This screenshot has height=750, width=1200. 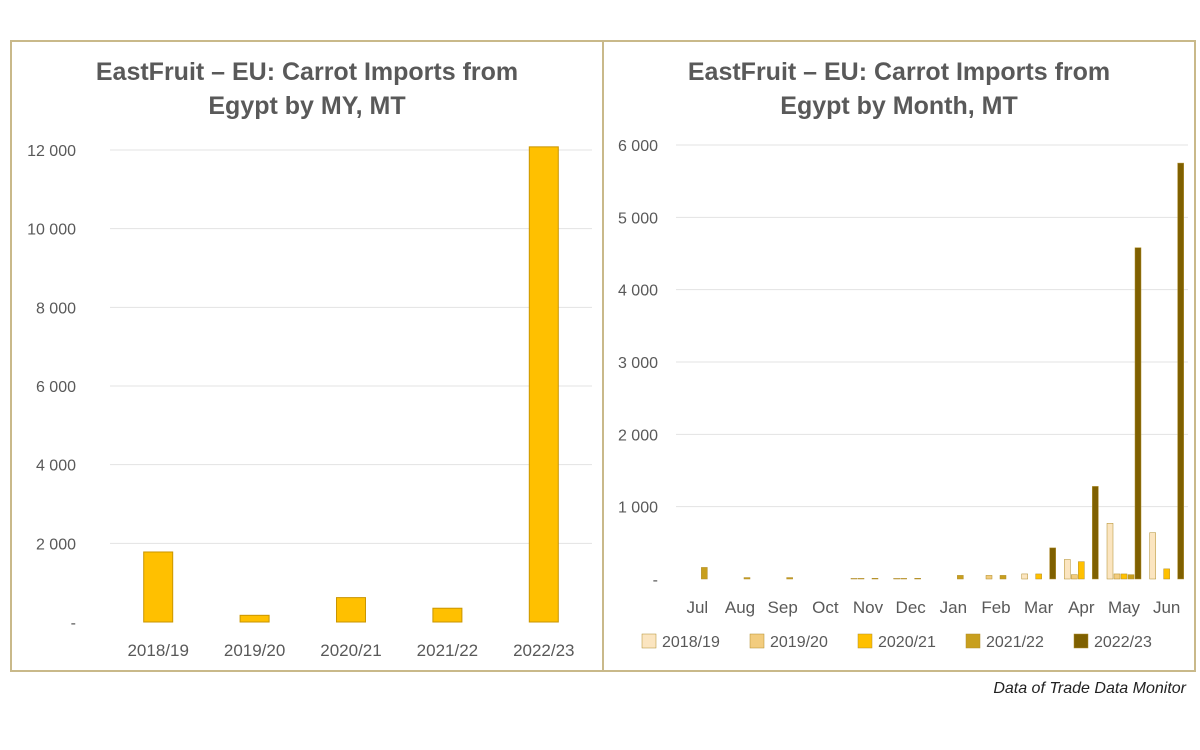 What do you see at coordinates (911, 607) in the screenshot?
I see `x-category-label: Dec` at bounding box center [911, 607].